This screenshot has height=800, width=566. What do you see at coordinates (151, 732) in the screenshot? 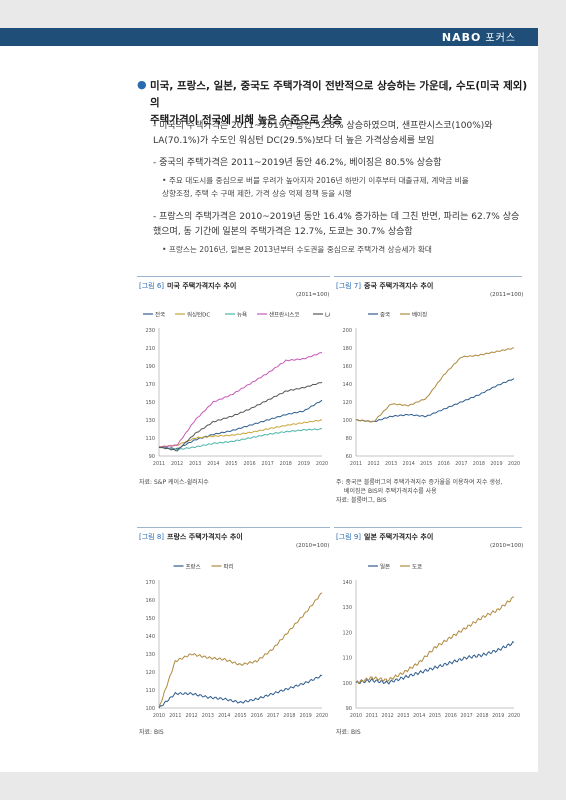
I see `figure-8-source: 자료: BIS` at bounding box center [151, 732].